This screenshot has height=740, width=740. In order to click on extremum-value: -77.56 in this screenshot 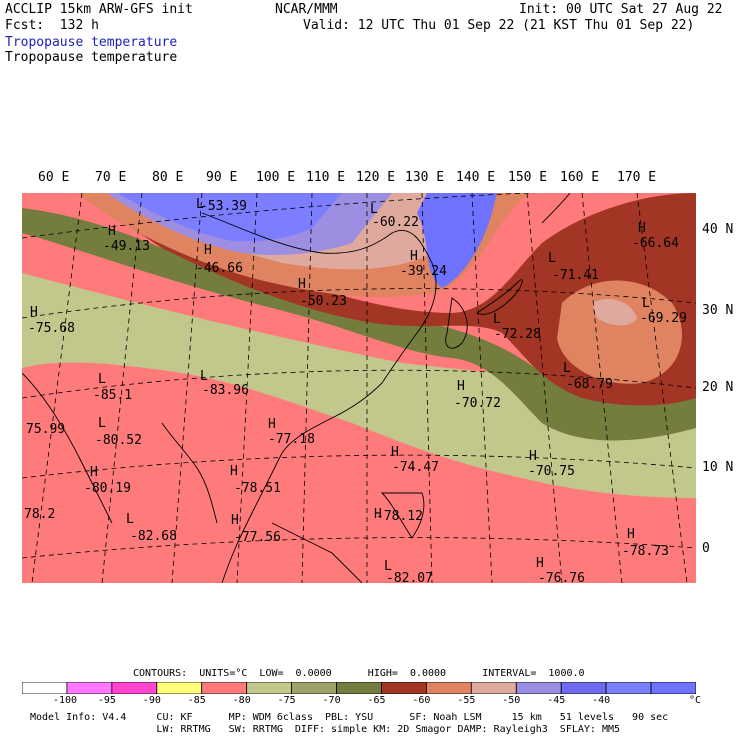, I will do `click(257, 537)`.